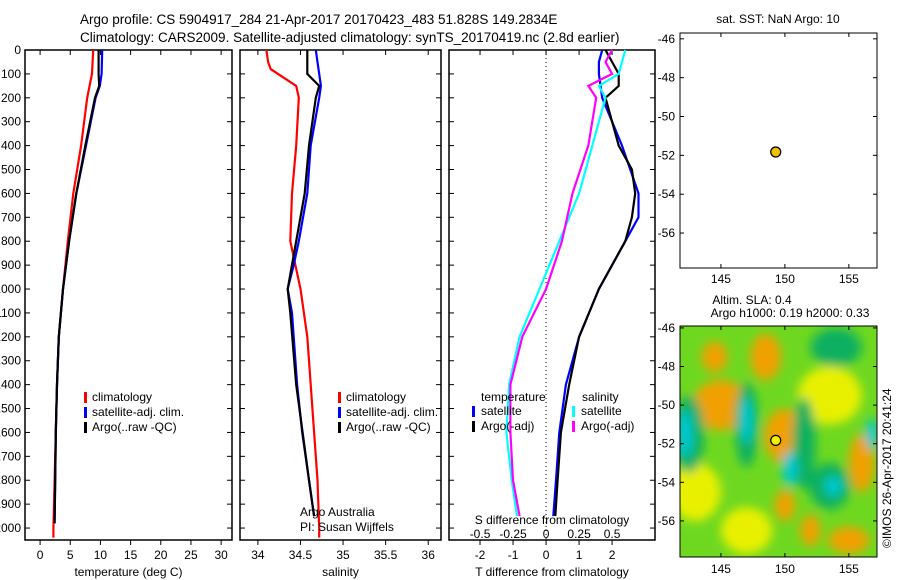 The image size is (900, 580). Describe the element at coordinates (10, 289) in the screenshot. I see `y-tick-label: 1000` at that location.